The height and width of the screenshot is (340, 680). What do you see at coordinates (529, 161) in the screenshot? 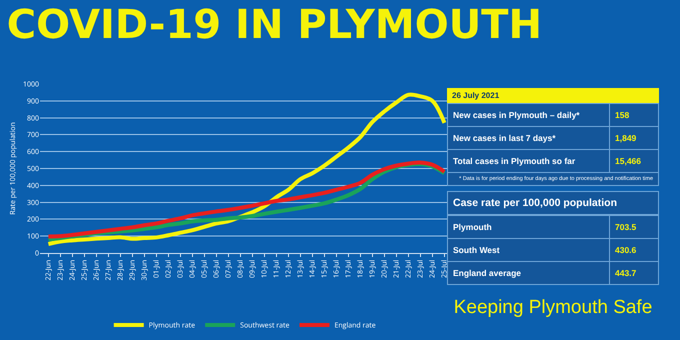
I see `category-label: Total cases in Plymouth so far` at bounding box center [529, 161].